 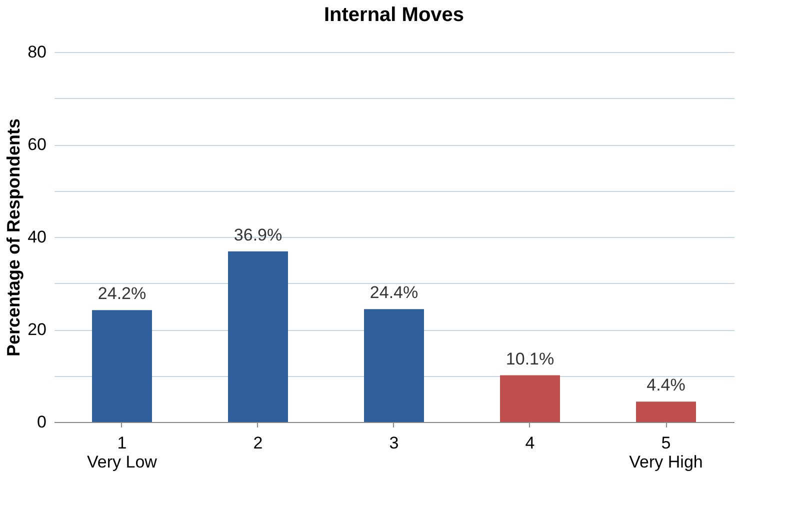 I want to click on y-tick-label: 60, so click(x=37, y=144).